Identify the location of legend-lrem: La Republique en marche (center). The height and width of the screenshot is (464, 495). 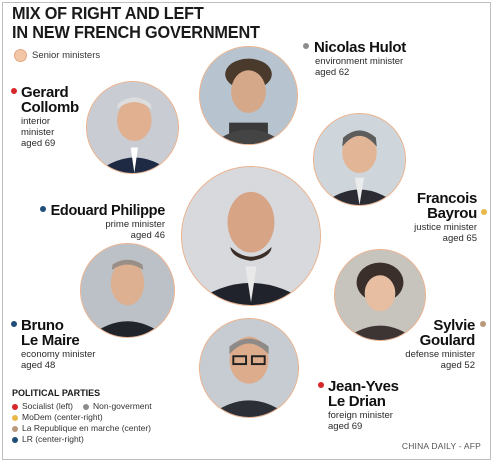
(81, 428).